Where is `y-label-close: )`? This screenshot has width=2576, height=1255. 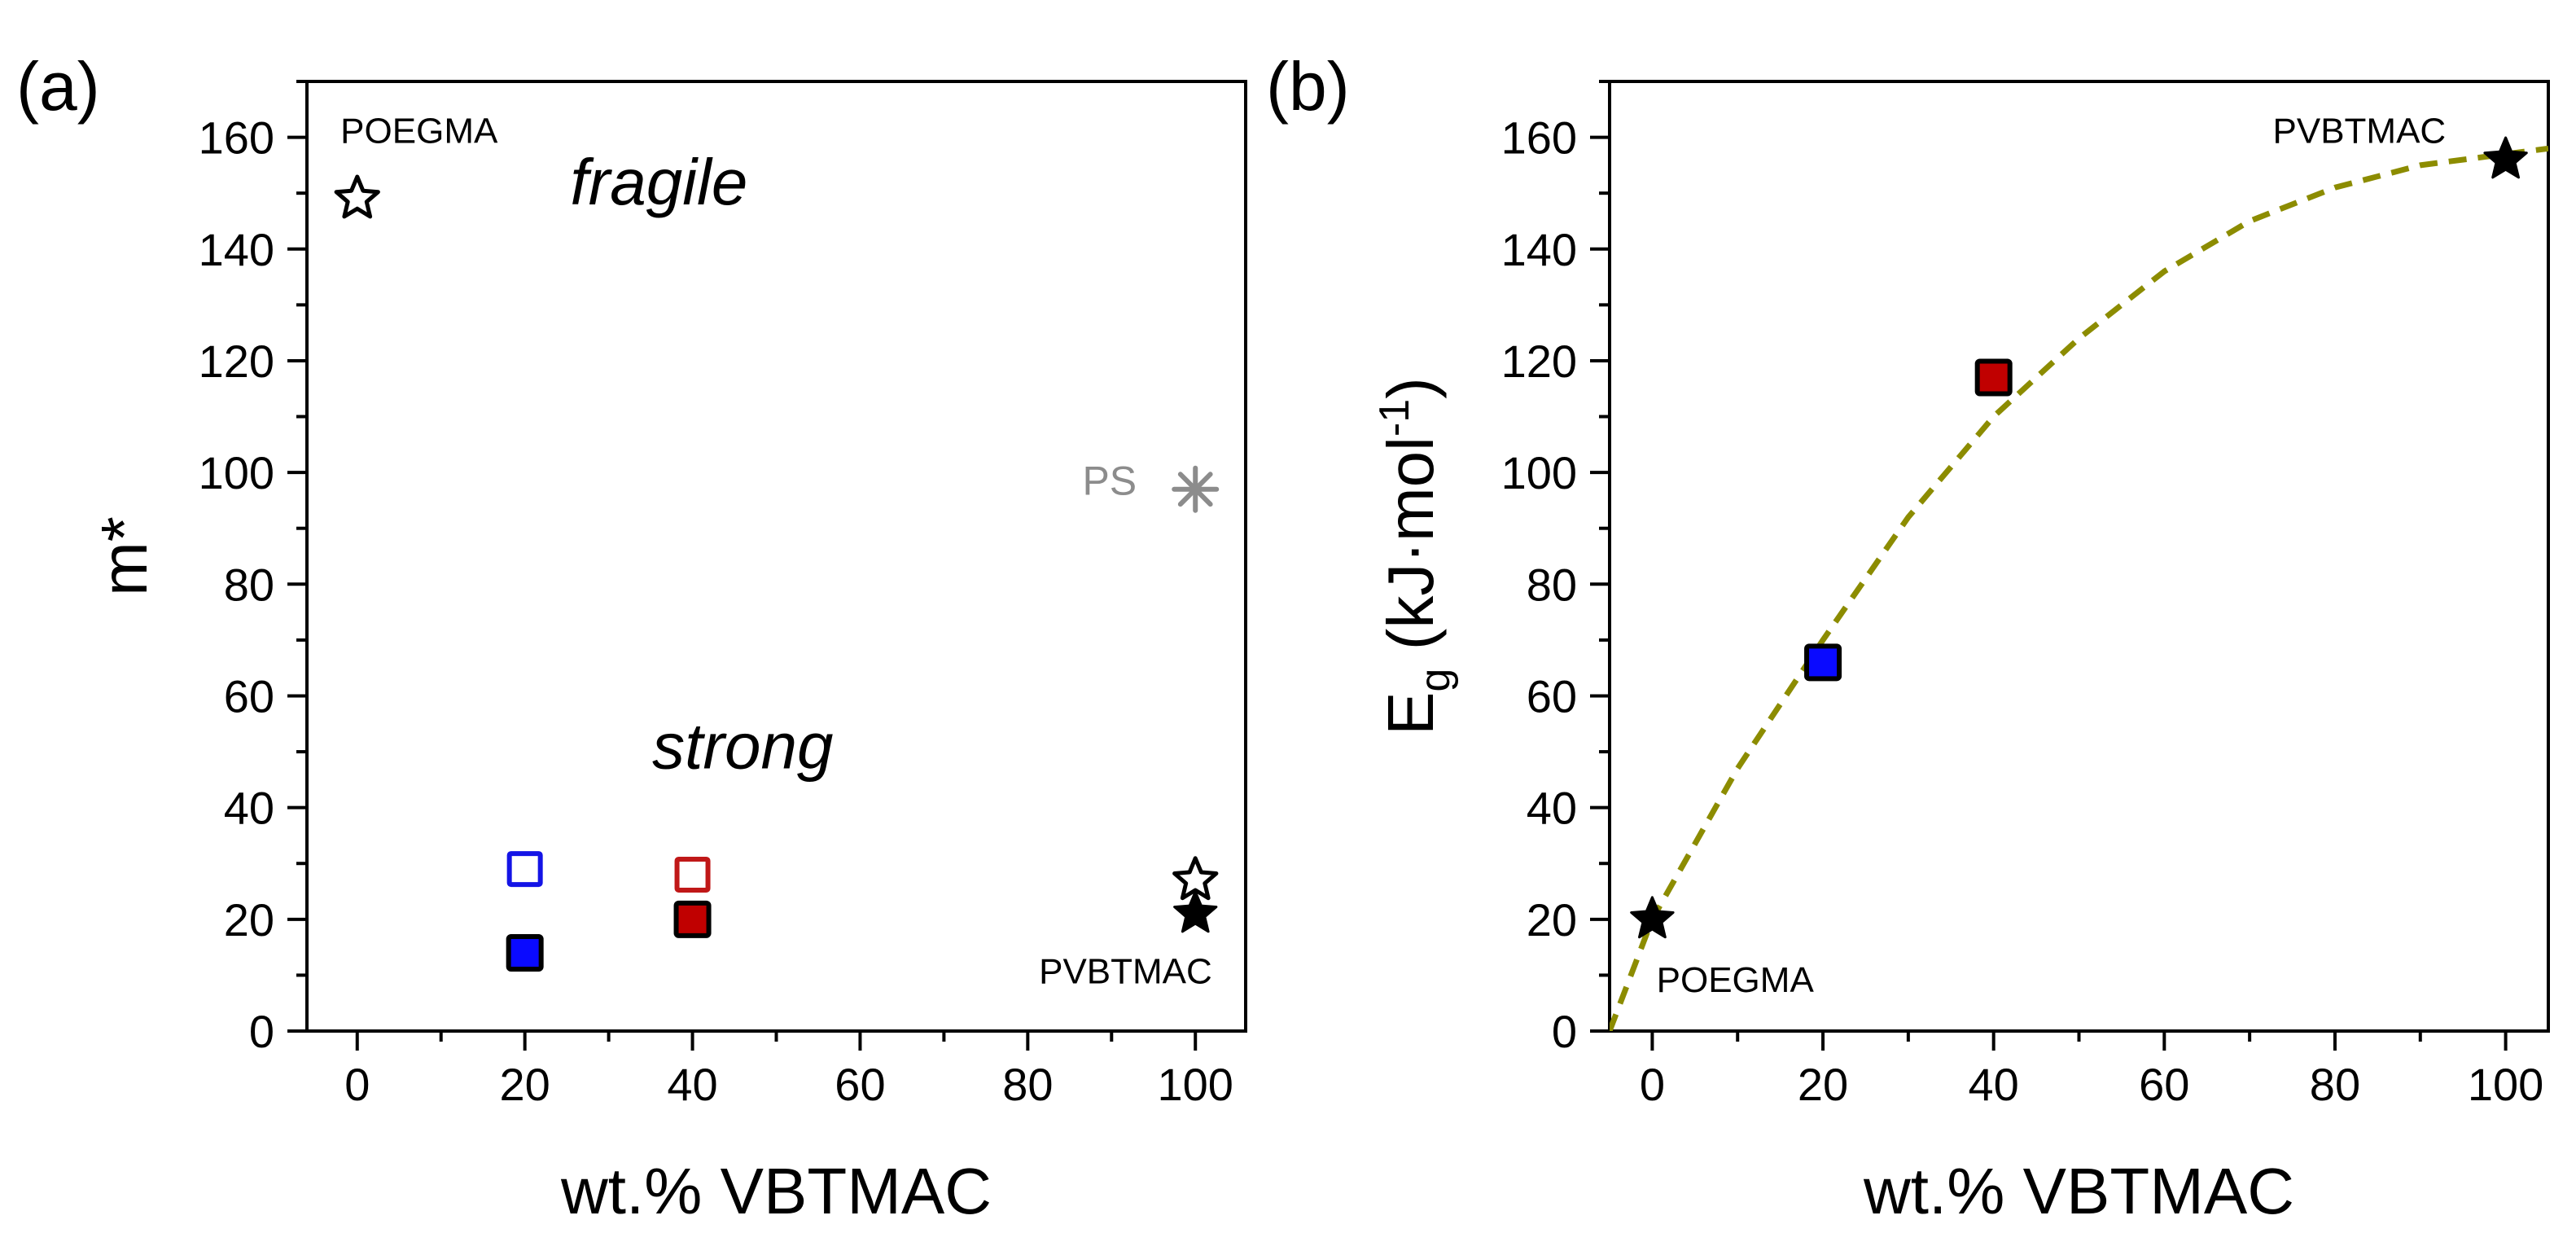 y-label-close: ) is located at coordinates (1410, 388).